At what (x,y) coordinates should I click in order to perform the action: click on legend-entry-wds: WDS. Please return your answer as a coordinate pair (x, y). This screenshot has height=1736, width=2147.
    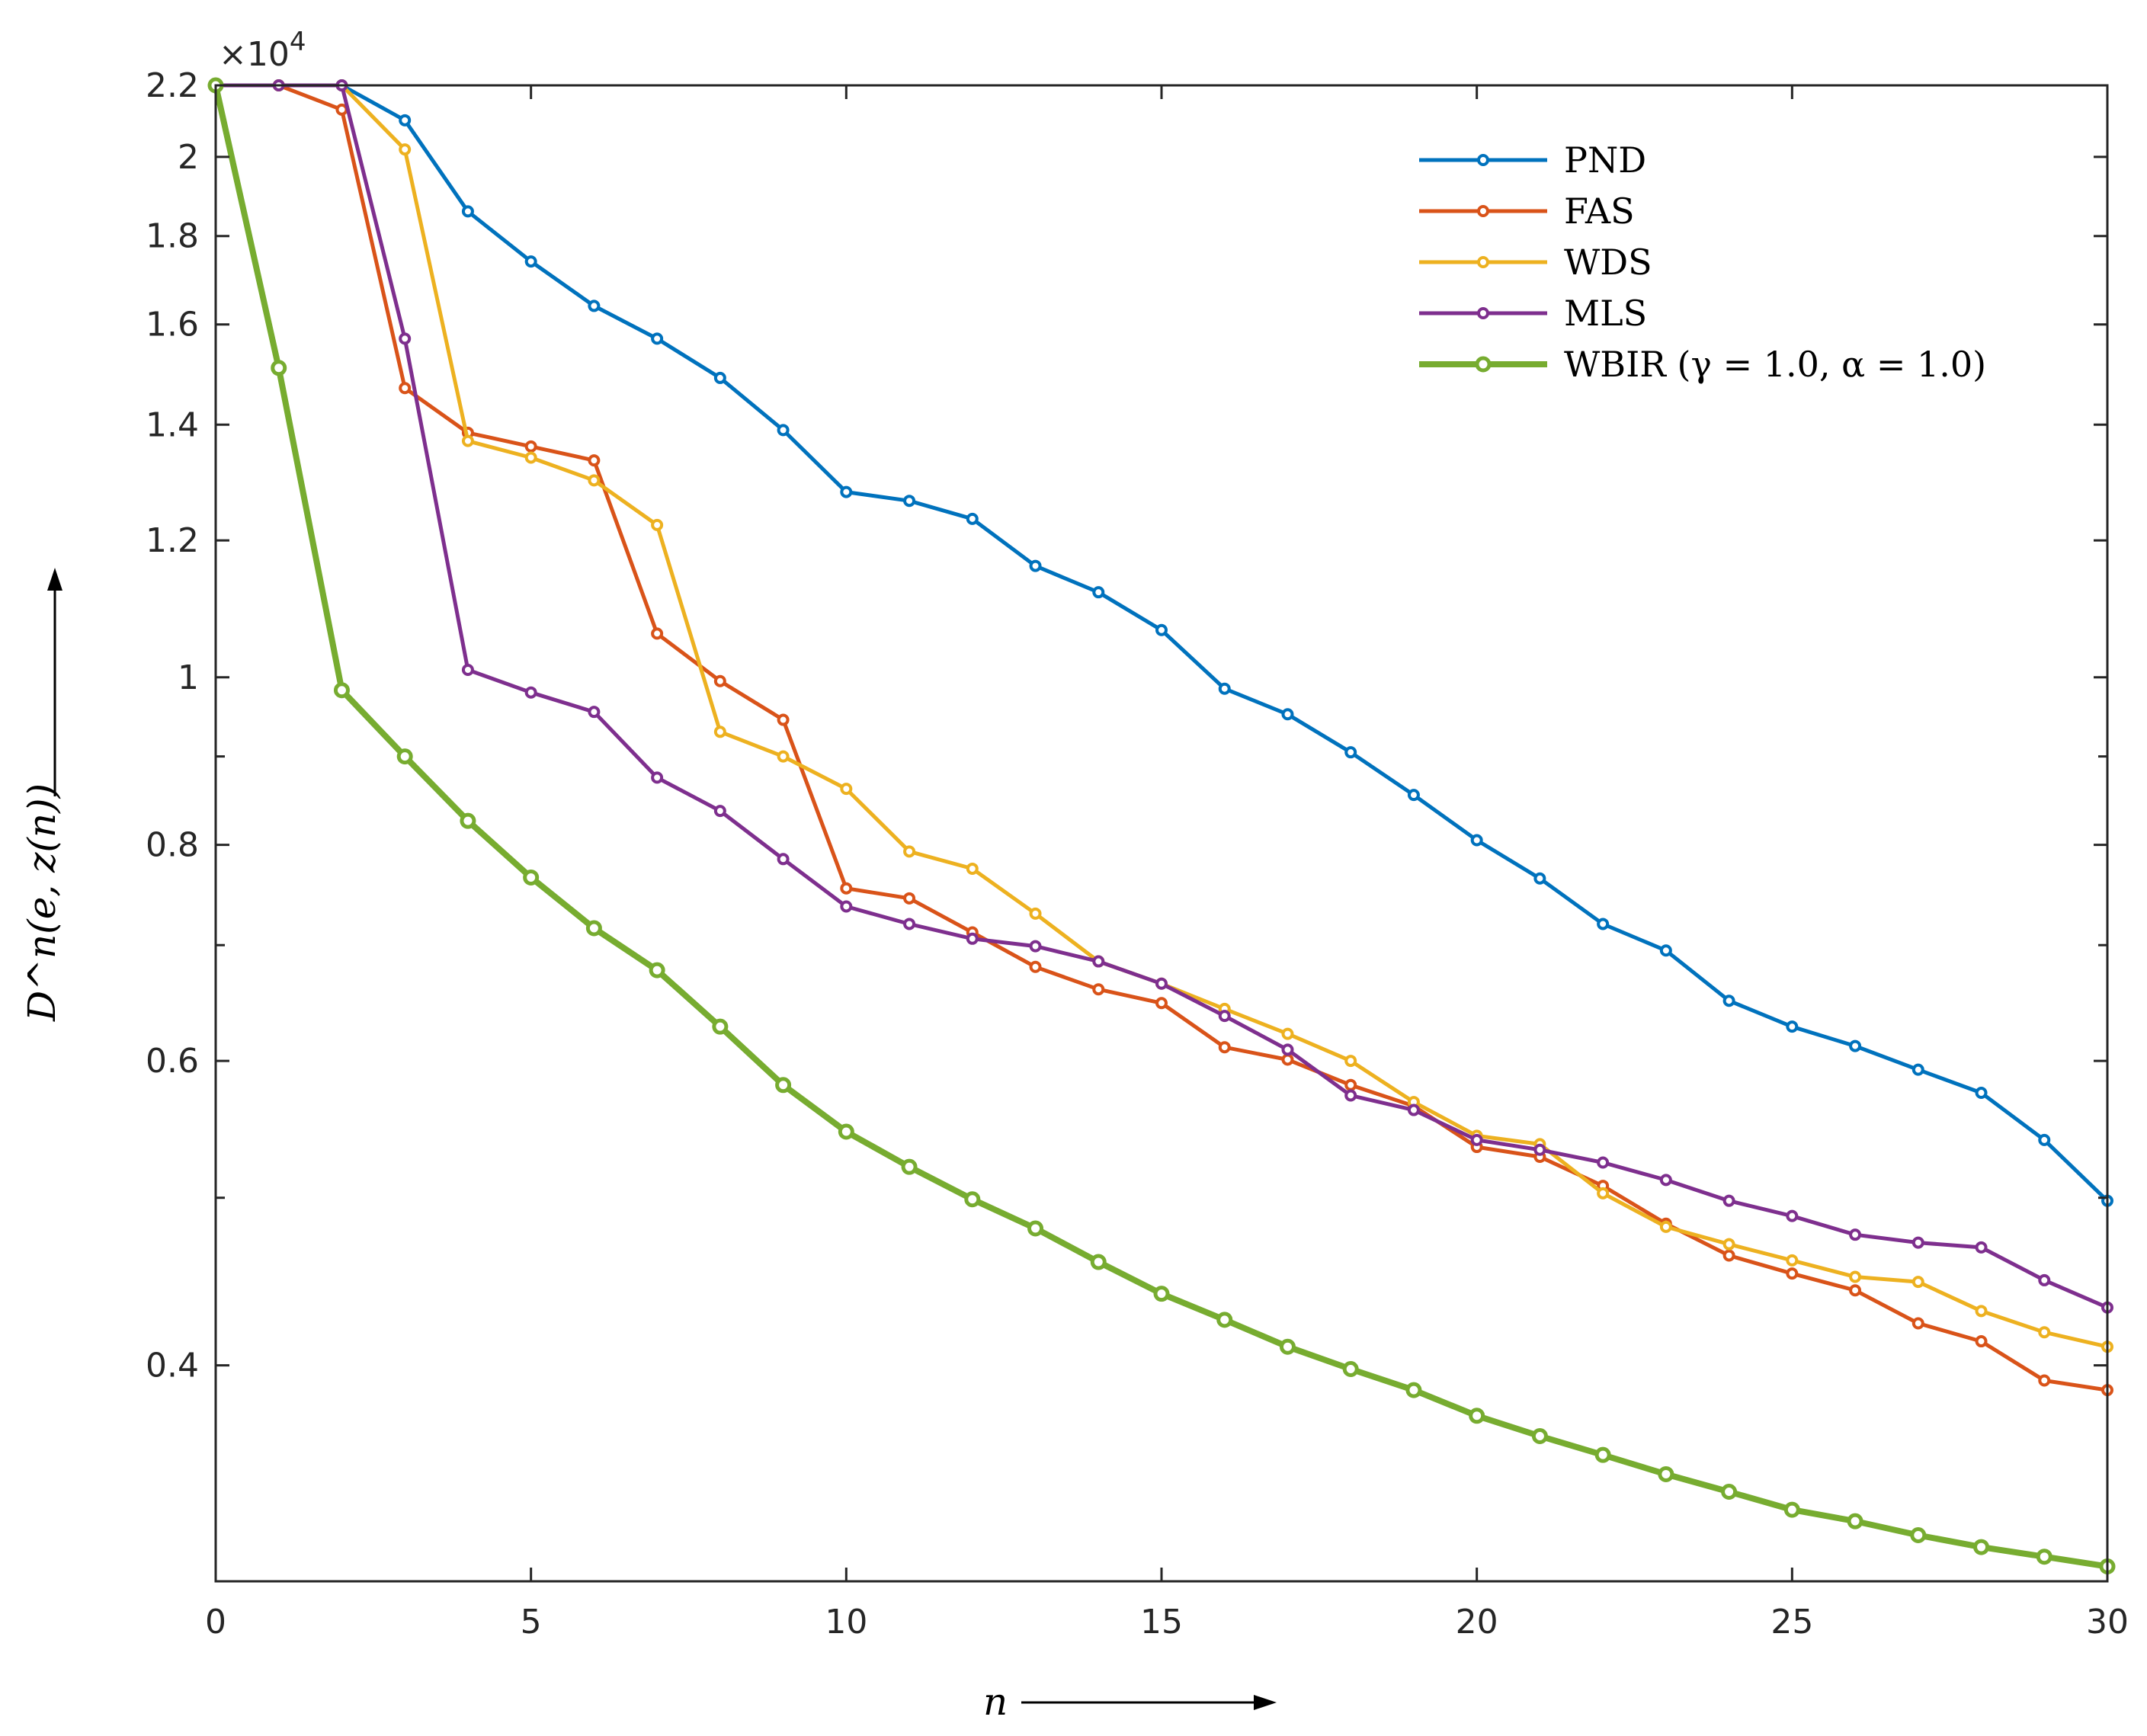
    Looking at the image, I should click on (1536, 262).